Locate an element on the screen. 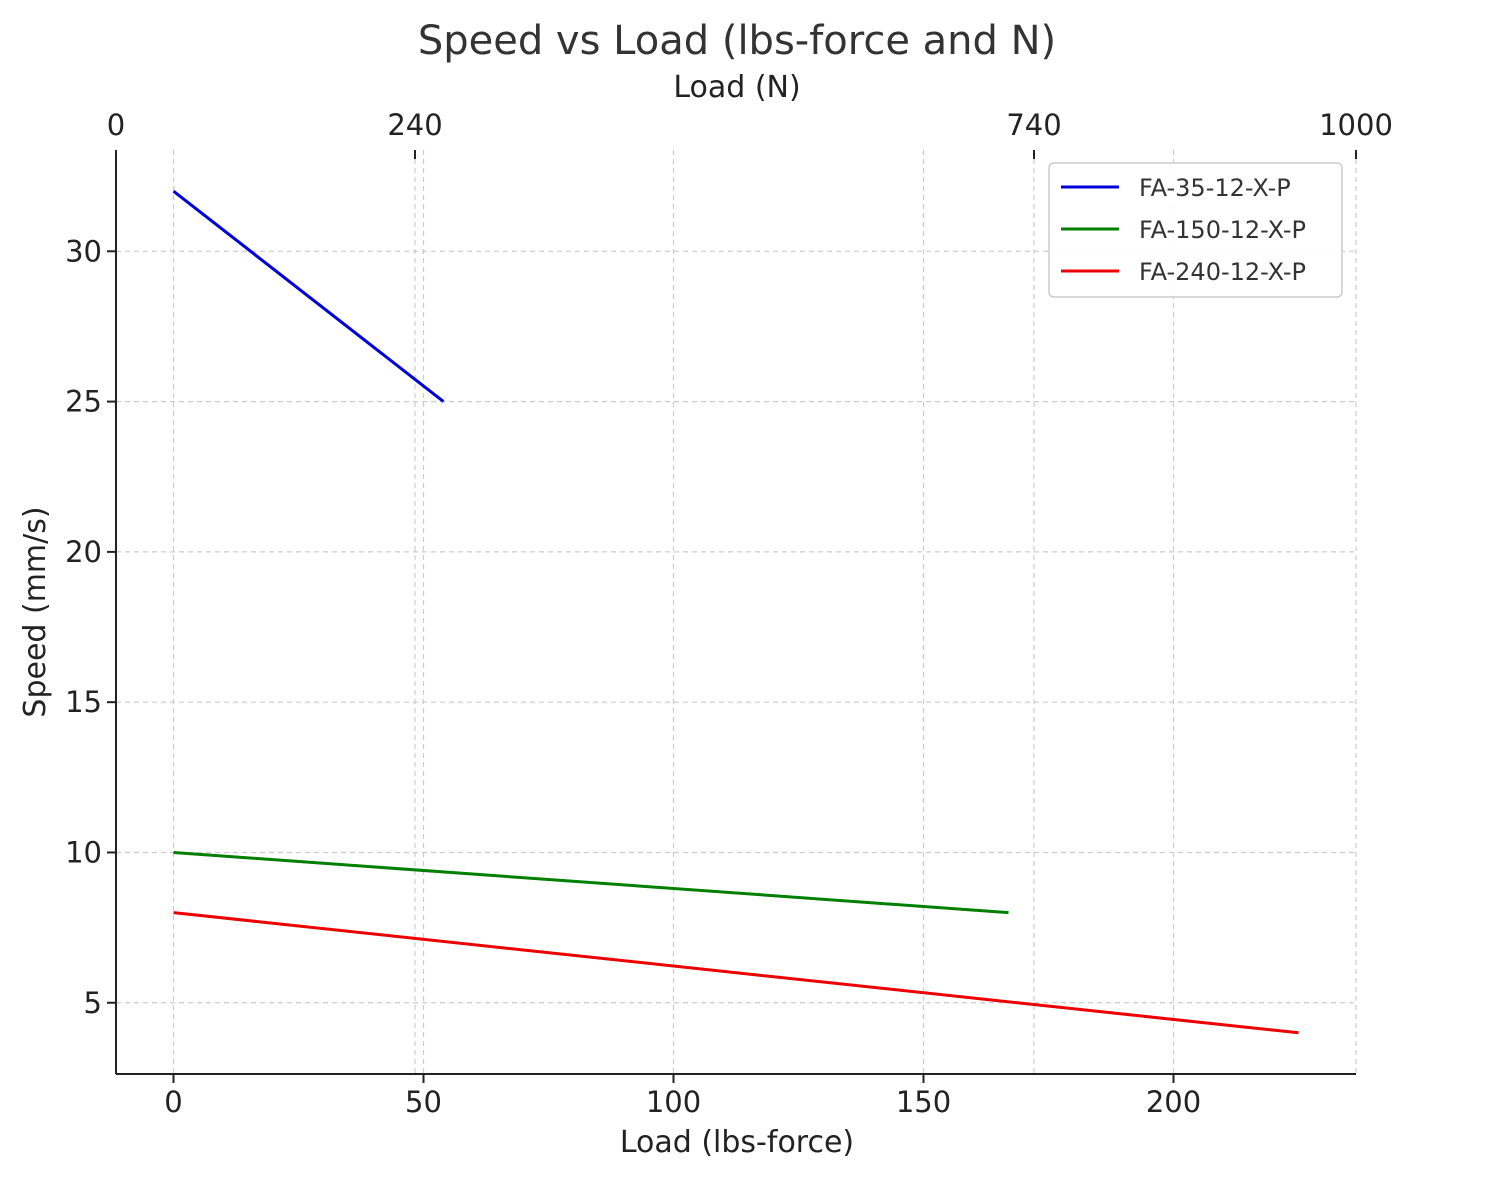 Image resolution: width=1489 pixels, height=1203 pixels. x2-tick-label: 0 is located at coordinates (116, 125).